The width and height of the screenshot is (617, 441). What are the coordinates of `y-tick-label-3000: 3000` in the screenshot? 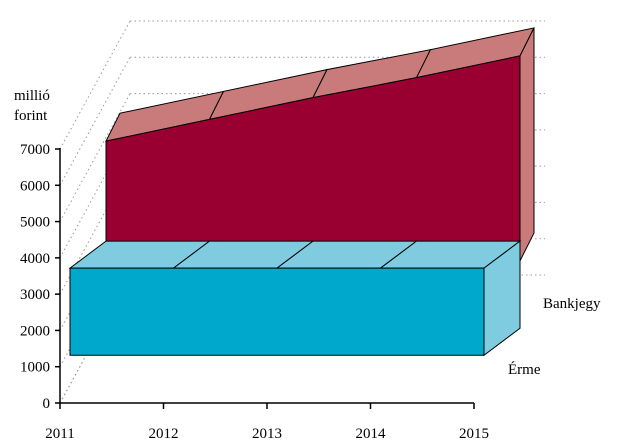 It's located at (35, 295).